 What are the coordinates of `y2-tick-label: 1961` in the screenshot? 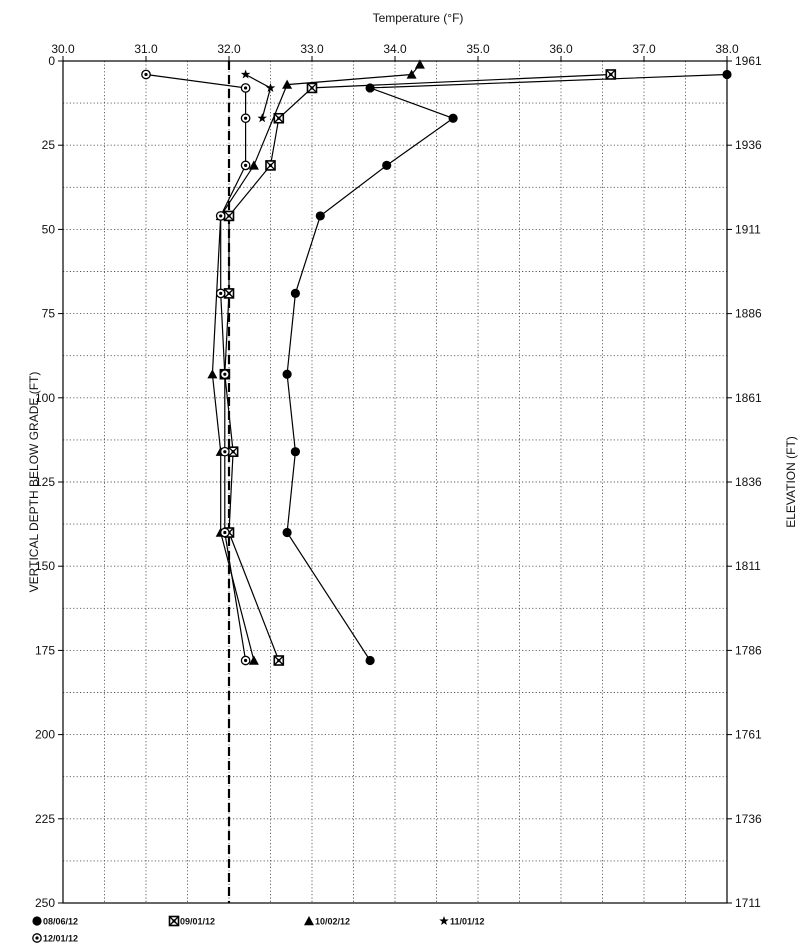 It's located at (748, 61).